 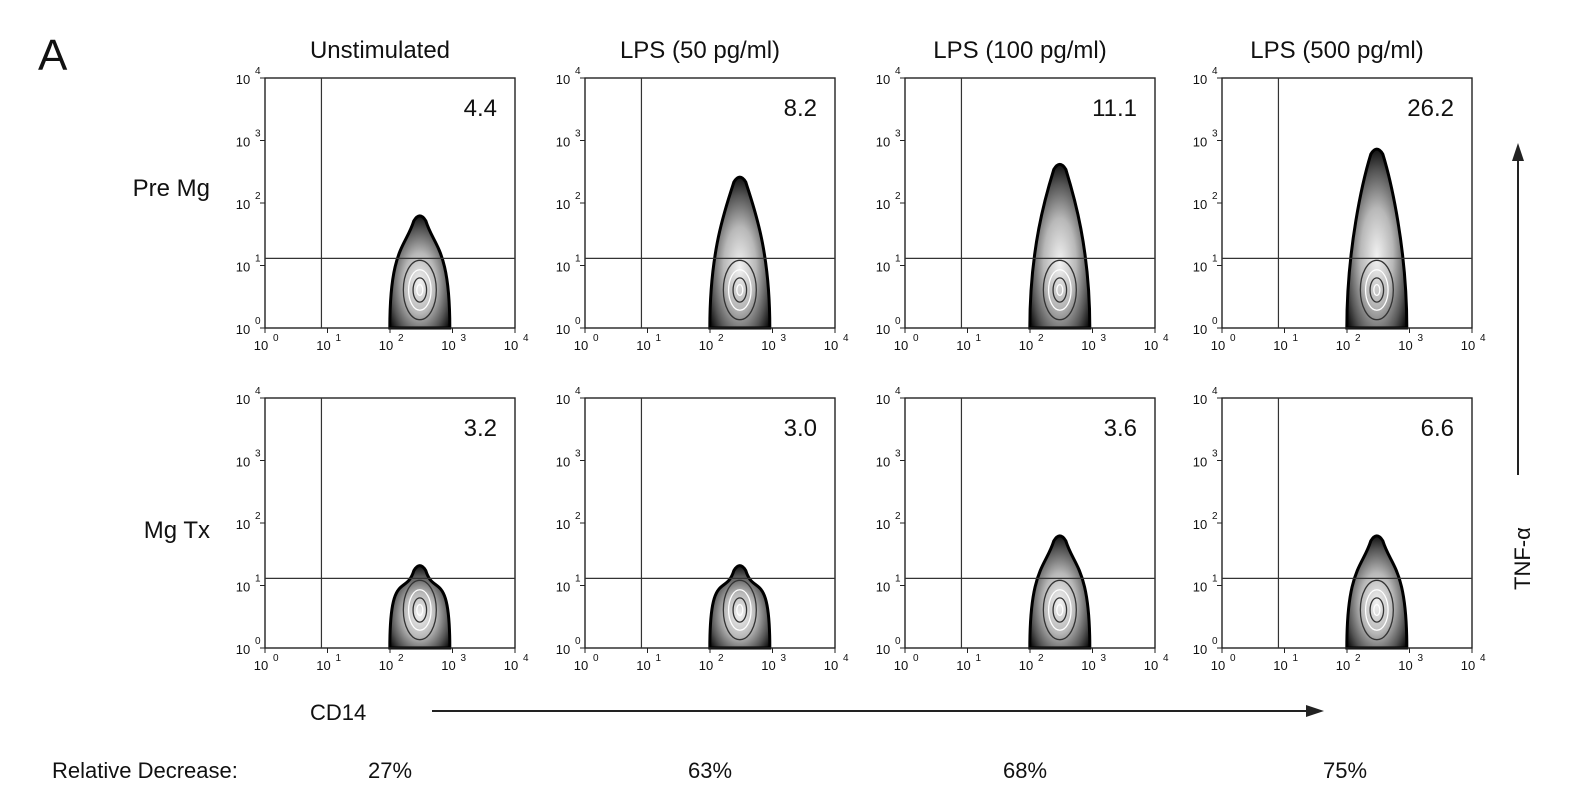 What do you see at coordinates (878, 711) in the screenshot?
I see `x-axis-arrow` at bounding box center [878, 711].